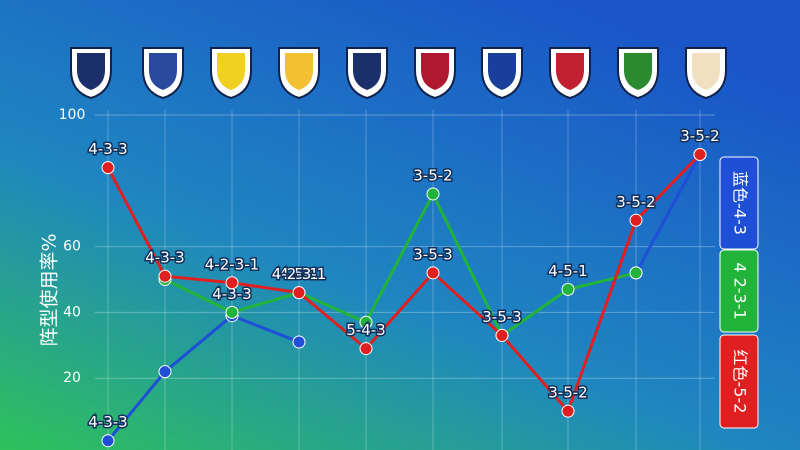 Image resolution: width=800 pixels, height=450 pixels. Describe the element at coordinates (398, 73) in the screenshot. I see `team-badges` at that location.